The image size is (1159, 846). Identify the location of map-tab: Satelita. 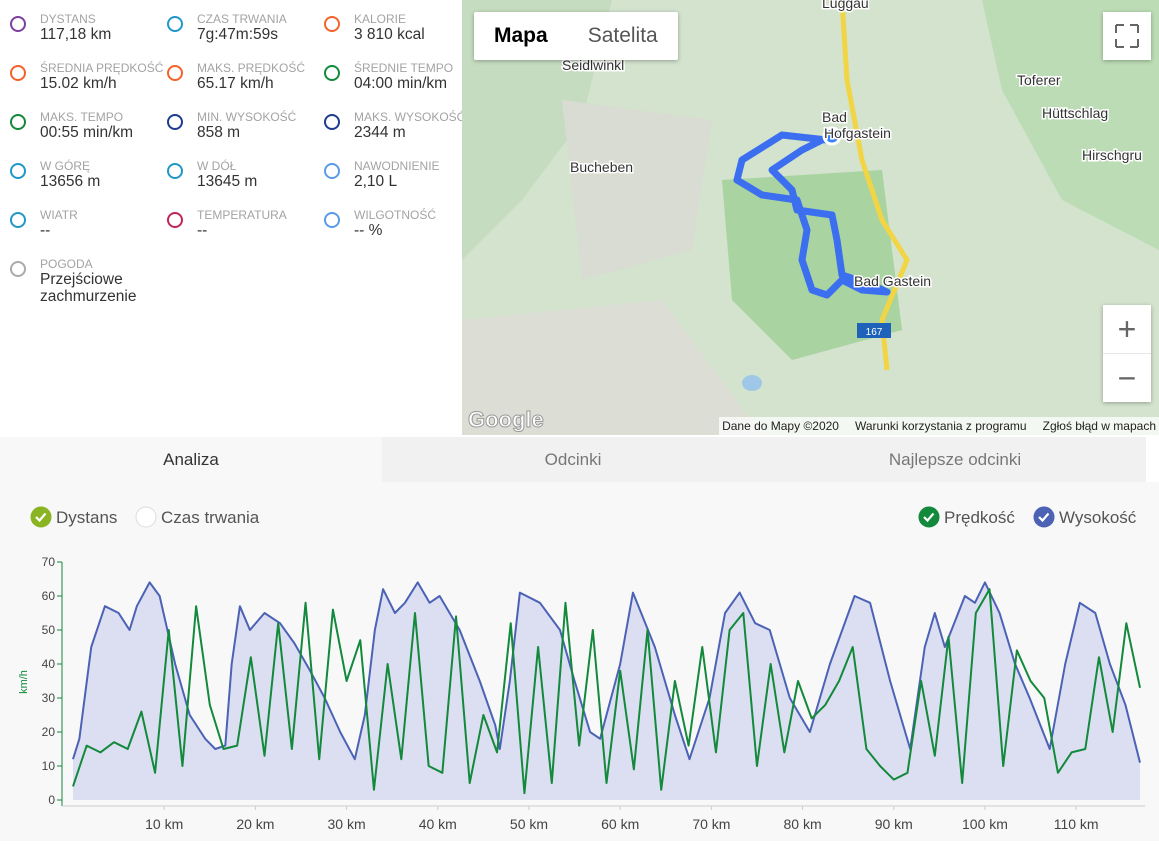
(622, 35).